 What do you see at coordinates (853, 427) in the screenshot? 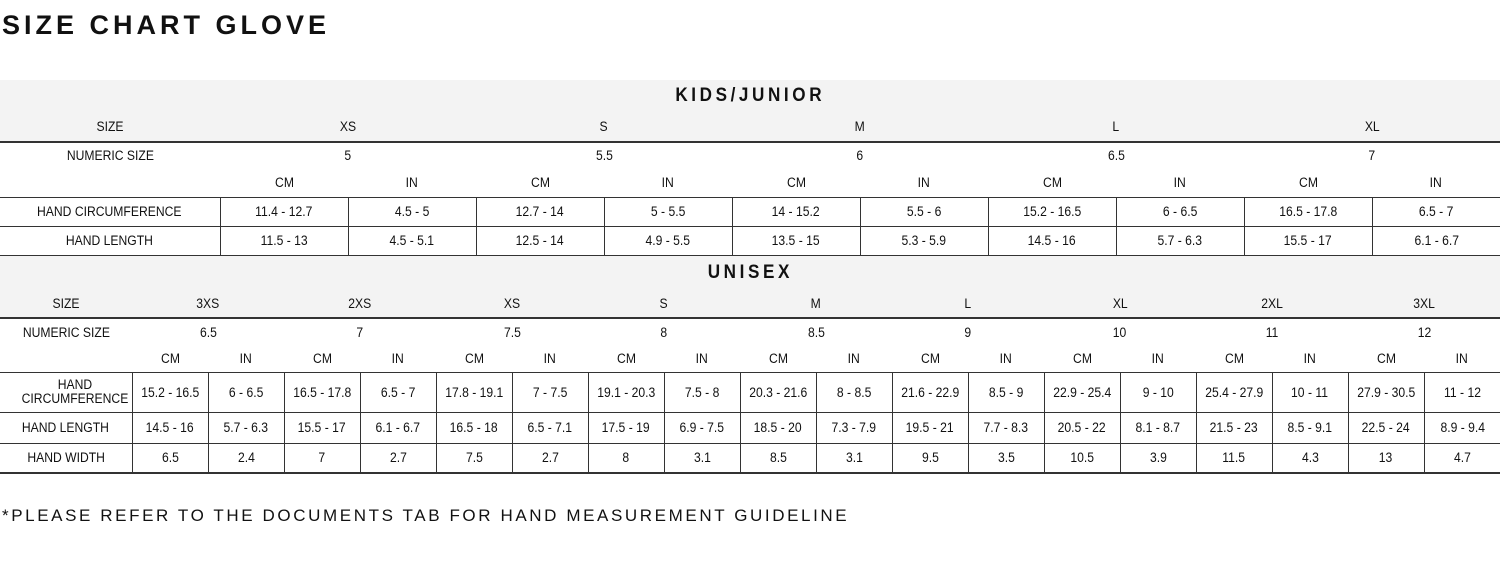
I see `value-cell: 7.3 - 7.9` at bounding box center [853, 427].